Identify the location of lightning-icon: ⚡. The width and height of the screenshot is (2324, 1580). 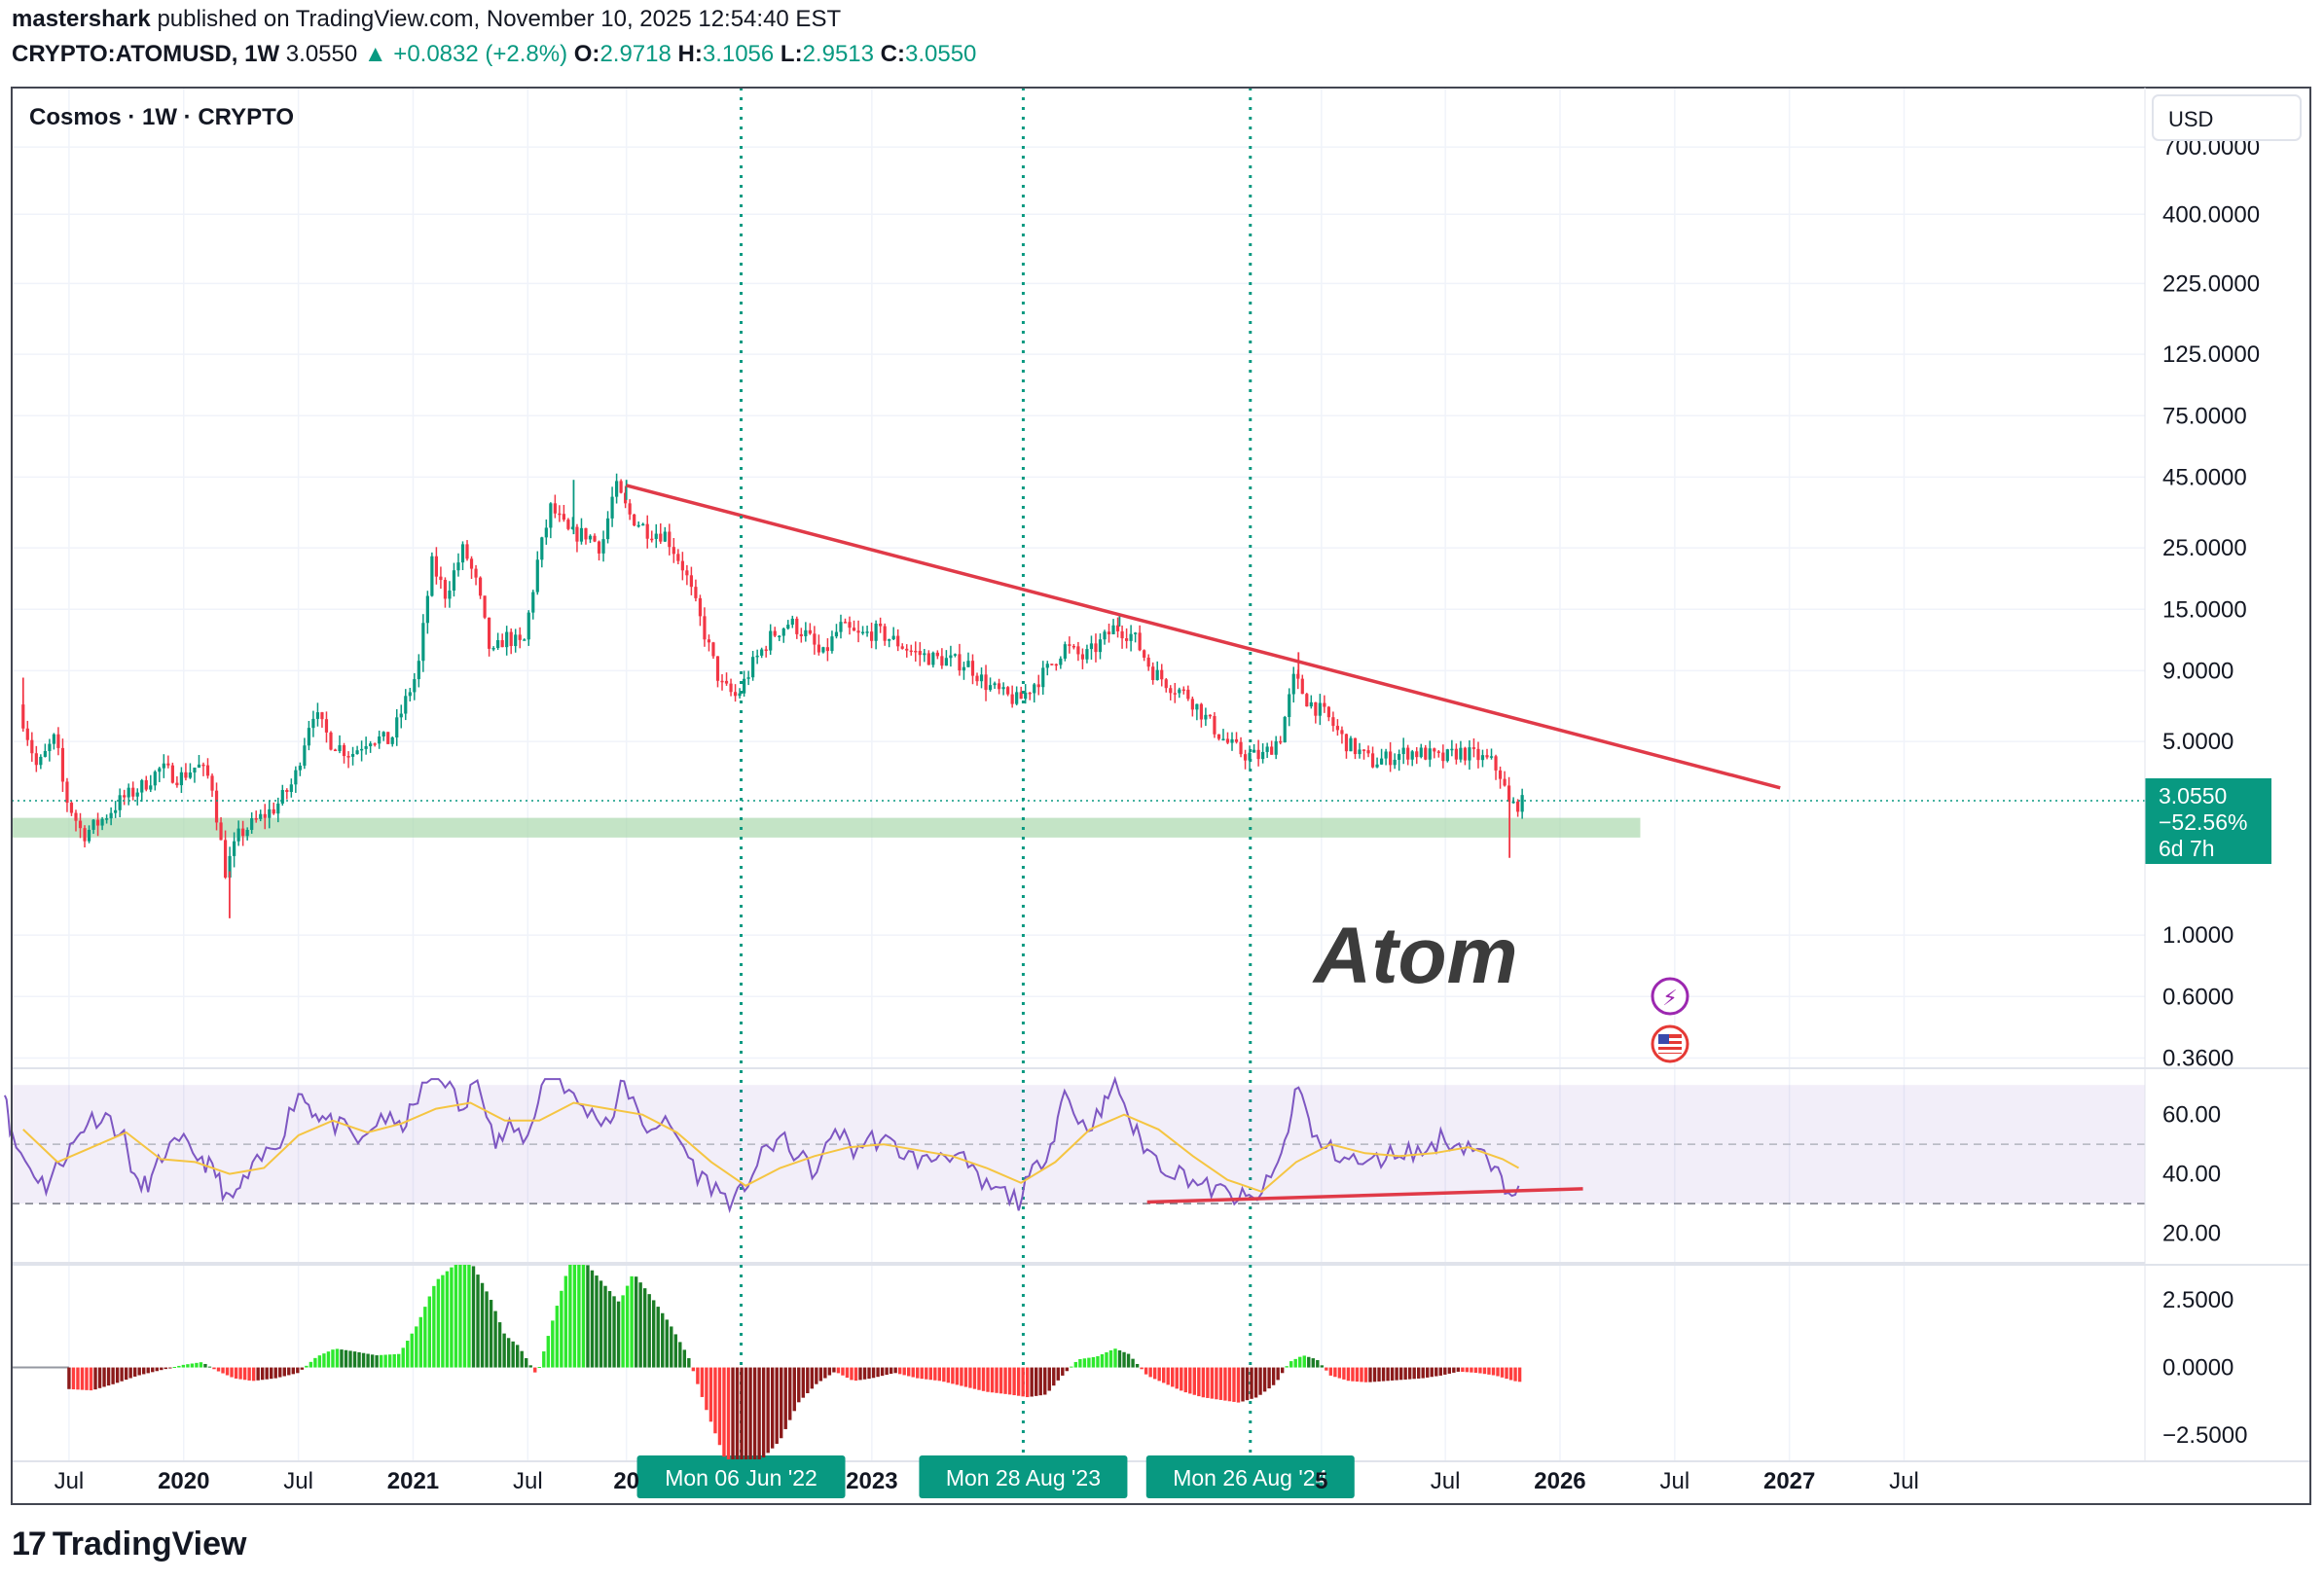
(1670, 996).